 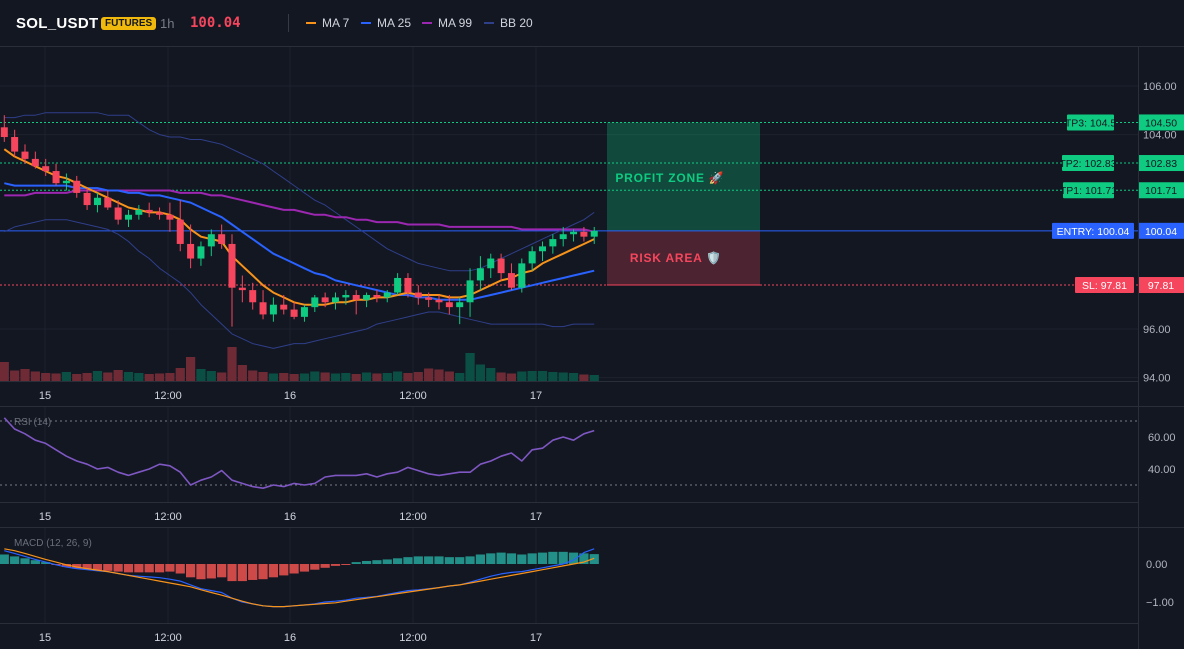 I want to click on macd-pane: 0.00 −1.00, so click(x=587, y=578).